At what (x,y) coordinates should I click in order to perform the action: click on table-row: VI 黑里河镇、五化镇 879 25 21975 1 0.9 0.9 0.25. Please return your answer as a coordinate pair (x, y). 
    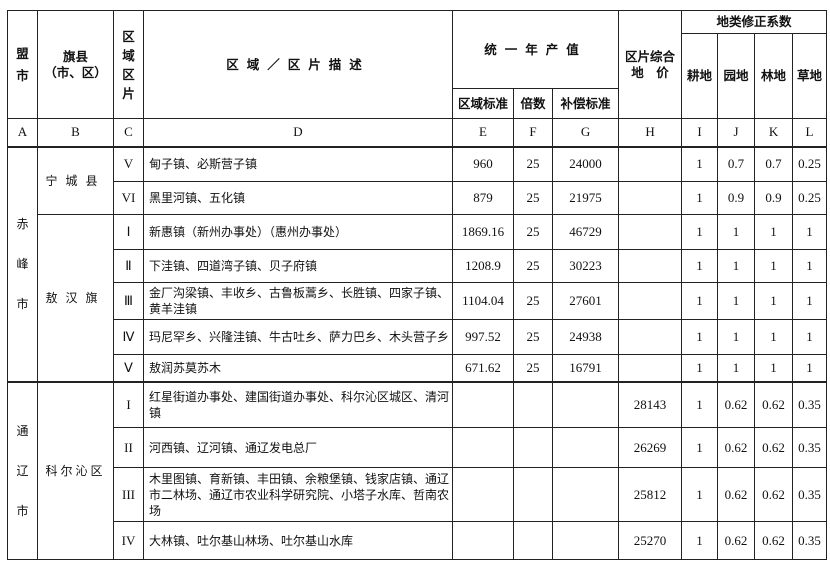
    Looking at the image, I should click on (418, 198).